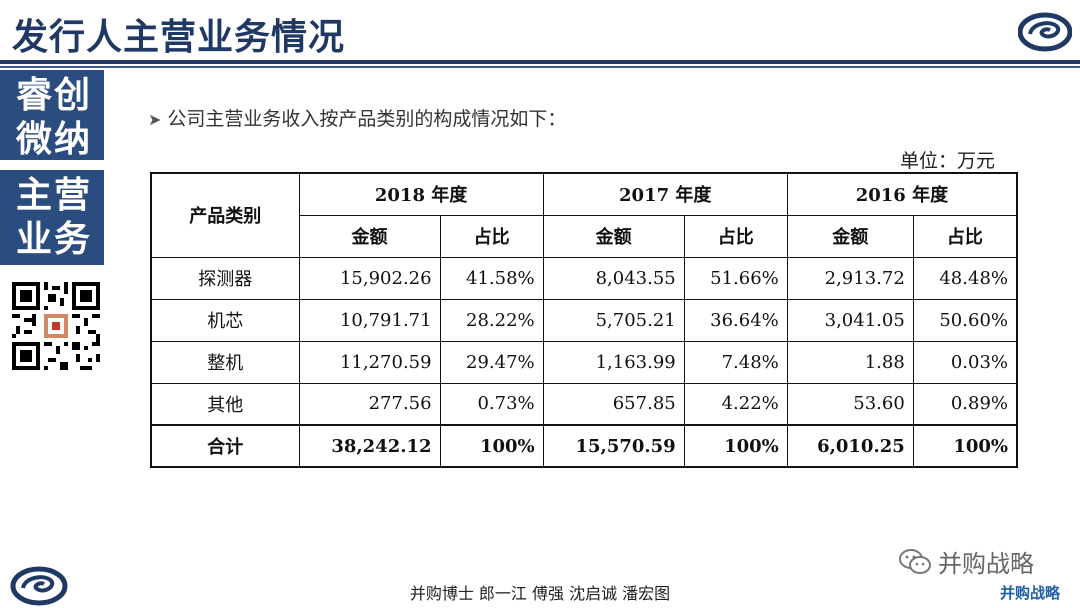  What do you see at coordinates (225, 320) in the screenshot?
I see `row-name: 机芯` at bounding box center [225, 320].